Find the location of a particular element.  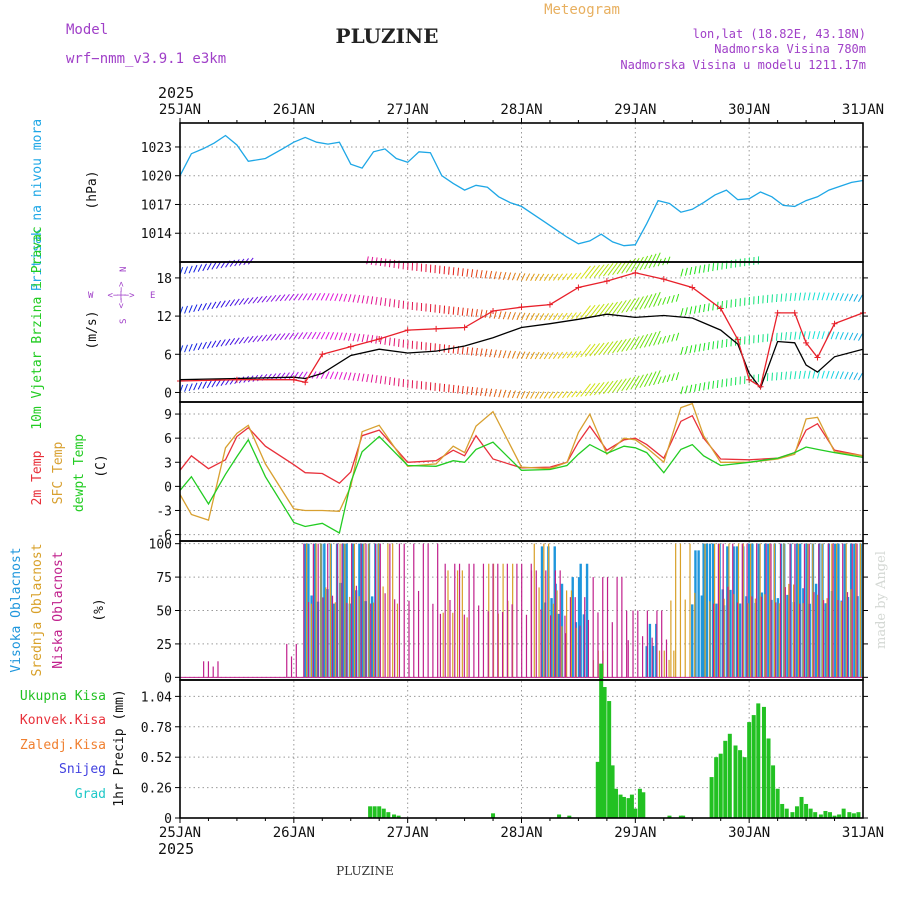

temp-2m-line is located at coordinates (521, 449).